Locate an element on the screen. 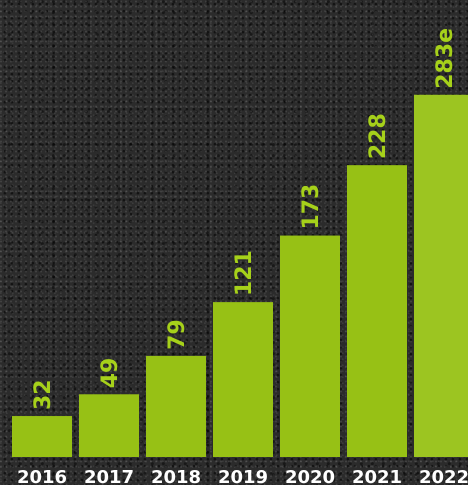 Image resolution: width=468 pixels, height=485 pixels. value-label-2016: 32 is located at coordinates (43, 394).